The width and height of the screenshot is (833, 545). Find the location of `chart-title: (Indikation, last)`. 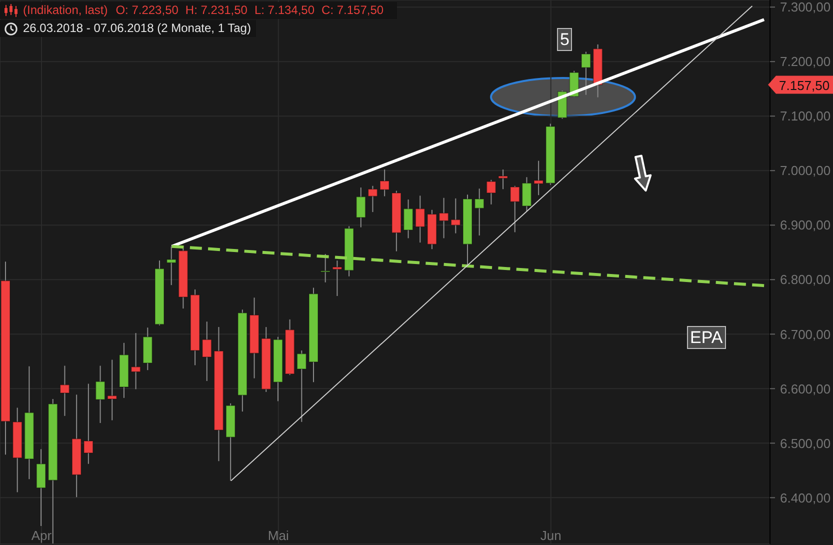

chart-title: (Indikation, last) is located at coordinates (65, 10).